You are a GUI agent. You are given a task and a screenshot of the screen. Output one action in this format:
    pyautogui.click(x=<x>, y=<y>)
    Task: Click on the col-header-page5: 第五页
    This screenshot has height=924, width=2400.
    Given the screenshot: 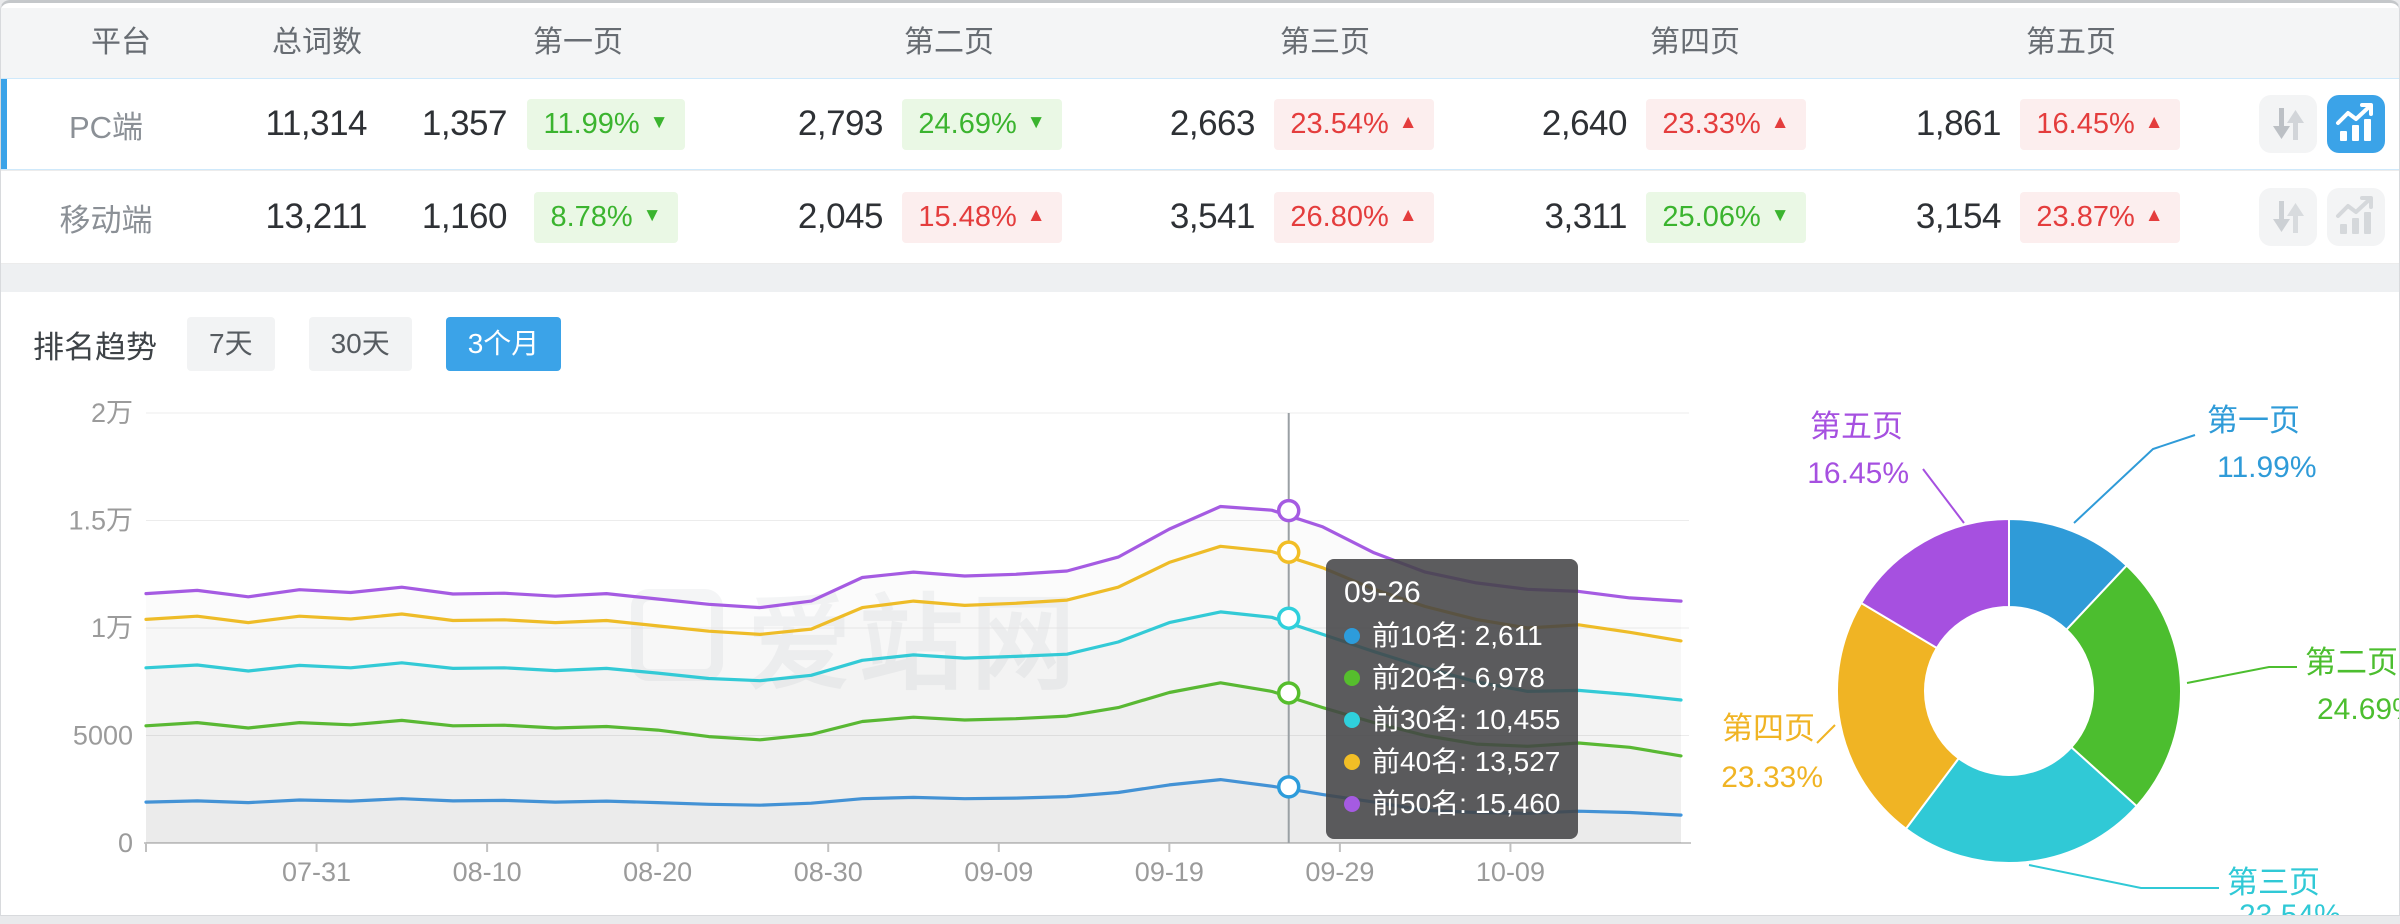 What is the action you would take?
    pyautogui.click(x=2071, y=42)
    